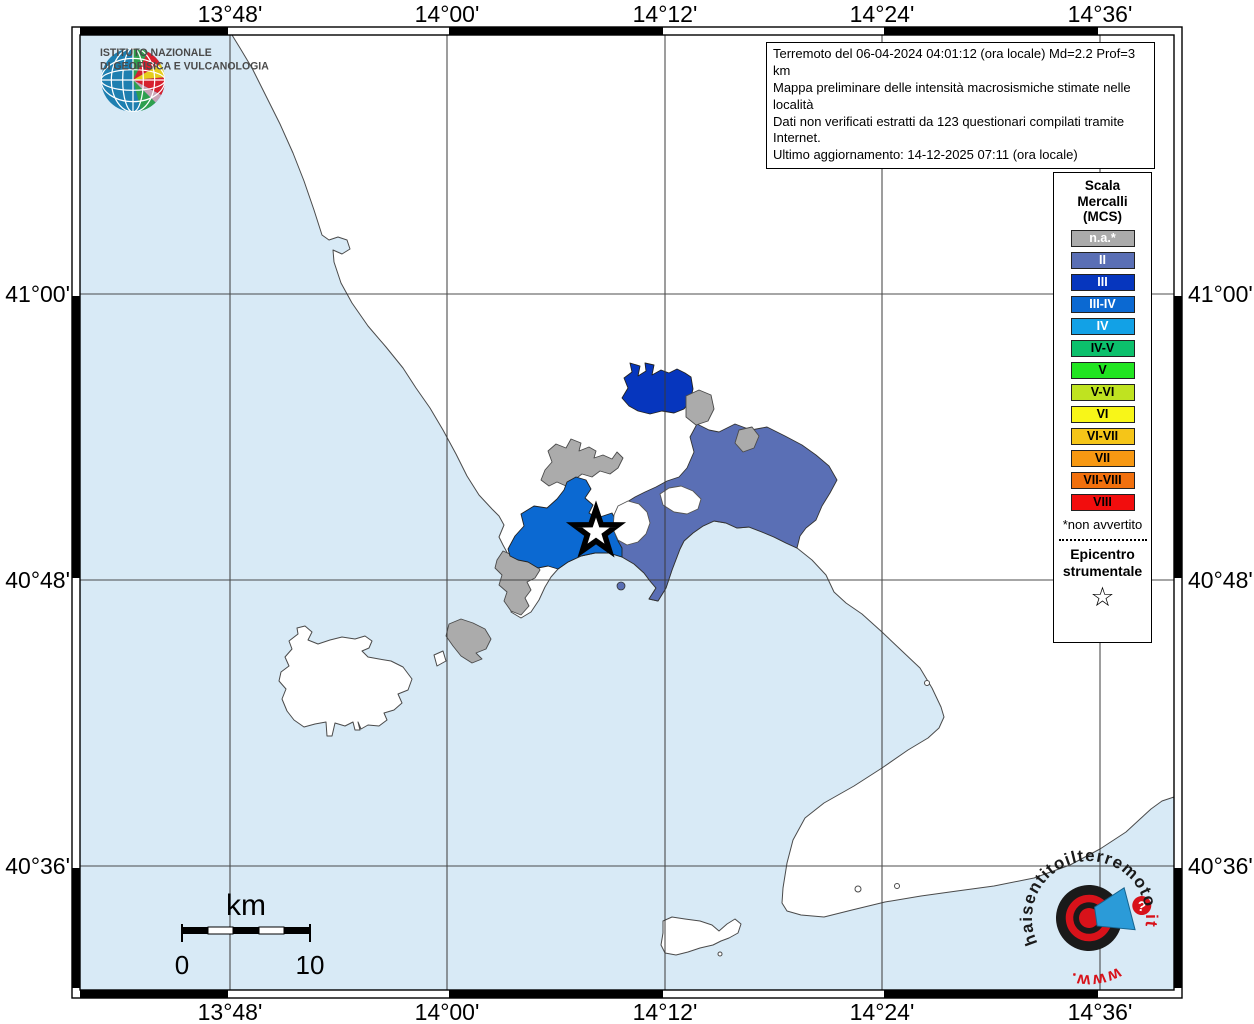  Describe the element at coordinates (1102, 348) in the screenshot. I see `legend-swatch-iv-v: IV-V` at that location.